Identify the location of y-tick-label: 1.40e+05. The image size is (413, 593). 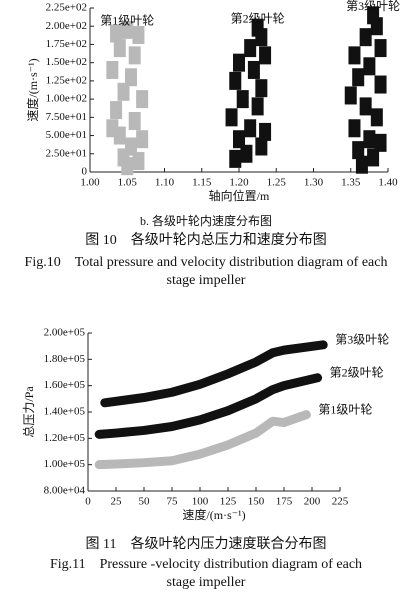
(65, 412).